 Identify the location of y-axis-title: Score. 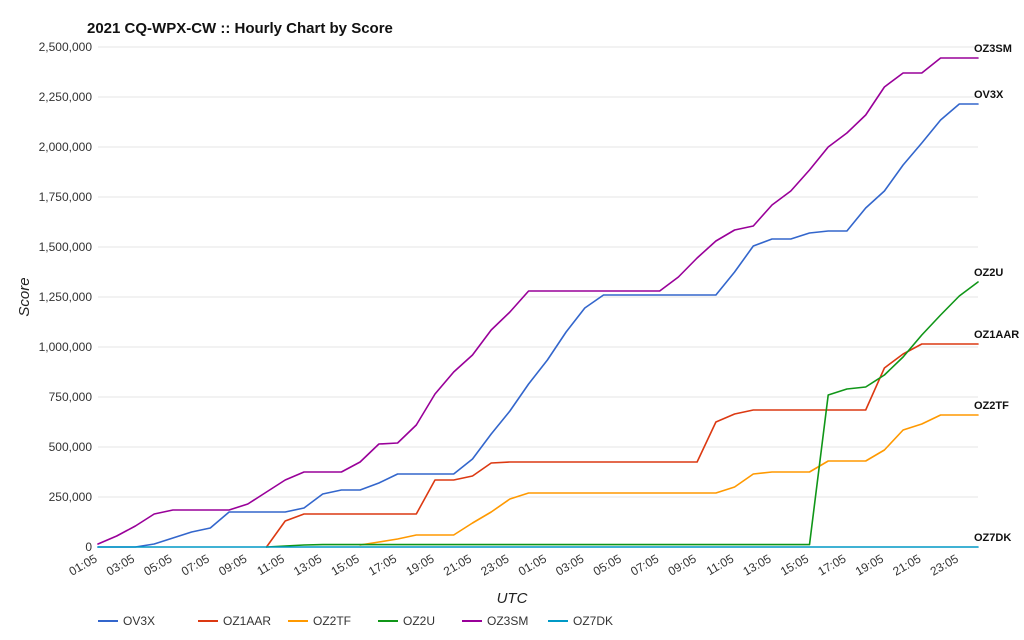
(24, 296).